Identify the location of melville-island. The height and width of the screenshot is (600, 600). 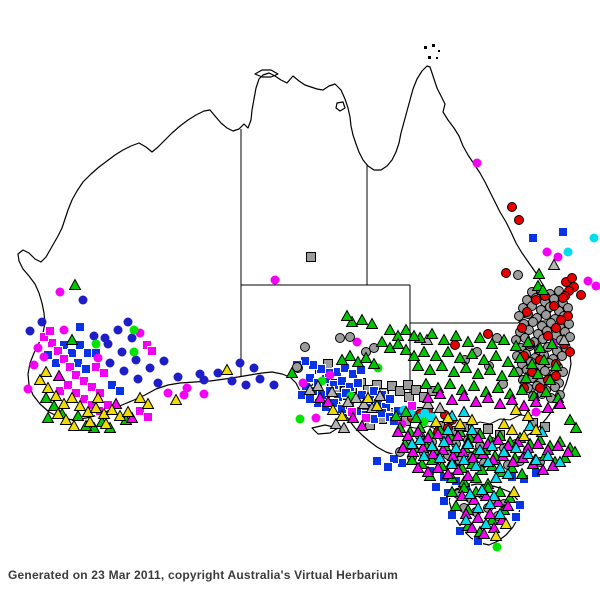
(266, 73).